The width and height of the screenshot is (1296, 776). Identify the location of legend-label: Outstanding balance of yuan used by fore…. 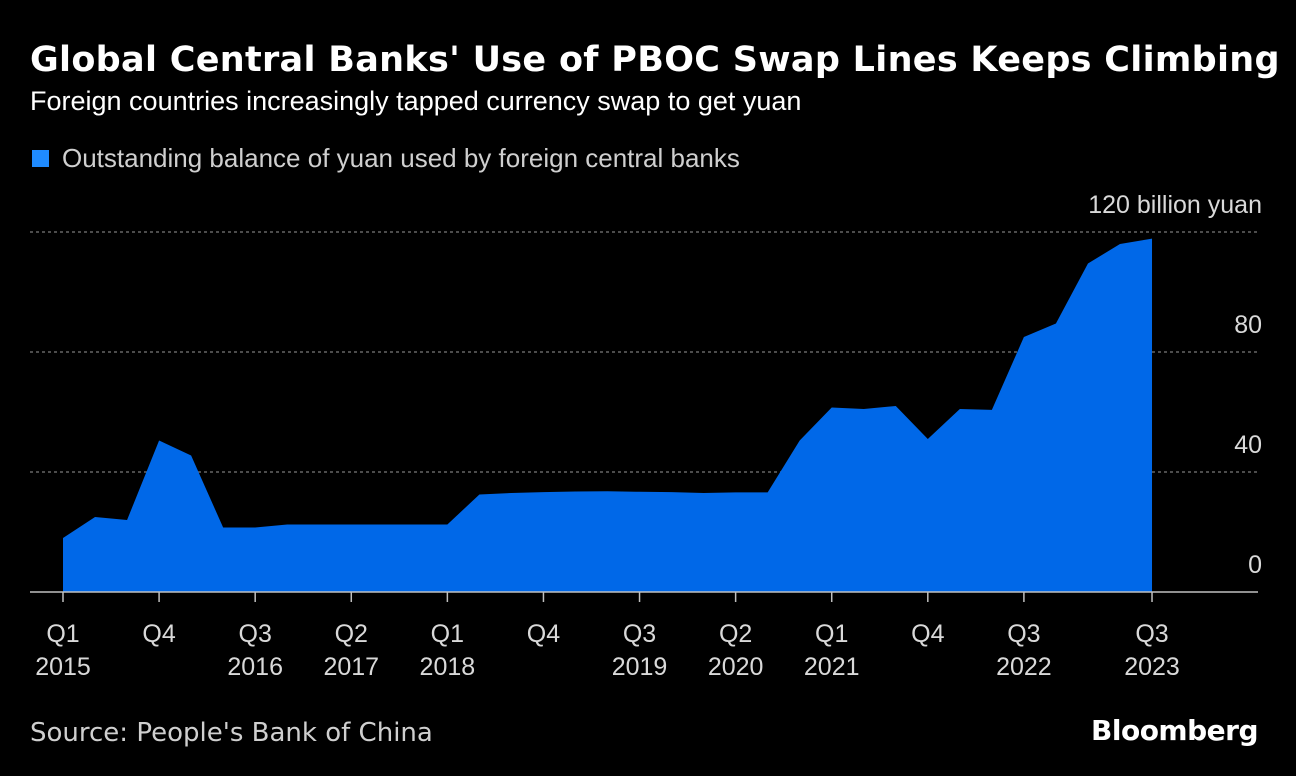
(401, 158).